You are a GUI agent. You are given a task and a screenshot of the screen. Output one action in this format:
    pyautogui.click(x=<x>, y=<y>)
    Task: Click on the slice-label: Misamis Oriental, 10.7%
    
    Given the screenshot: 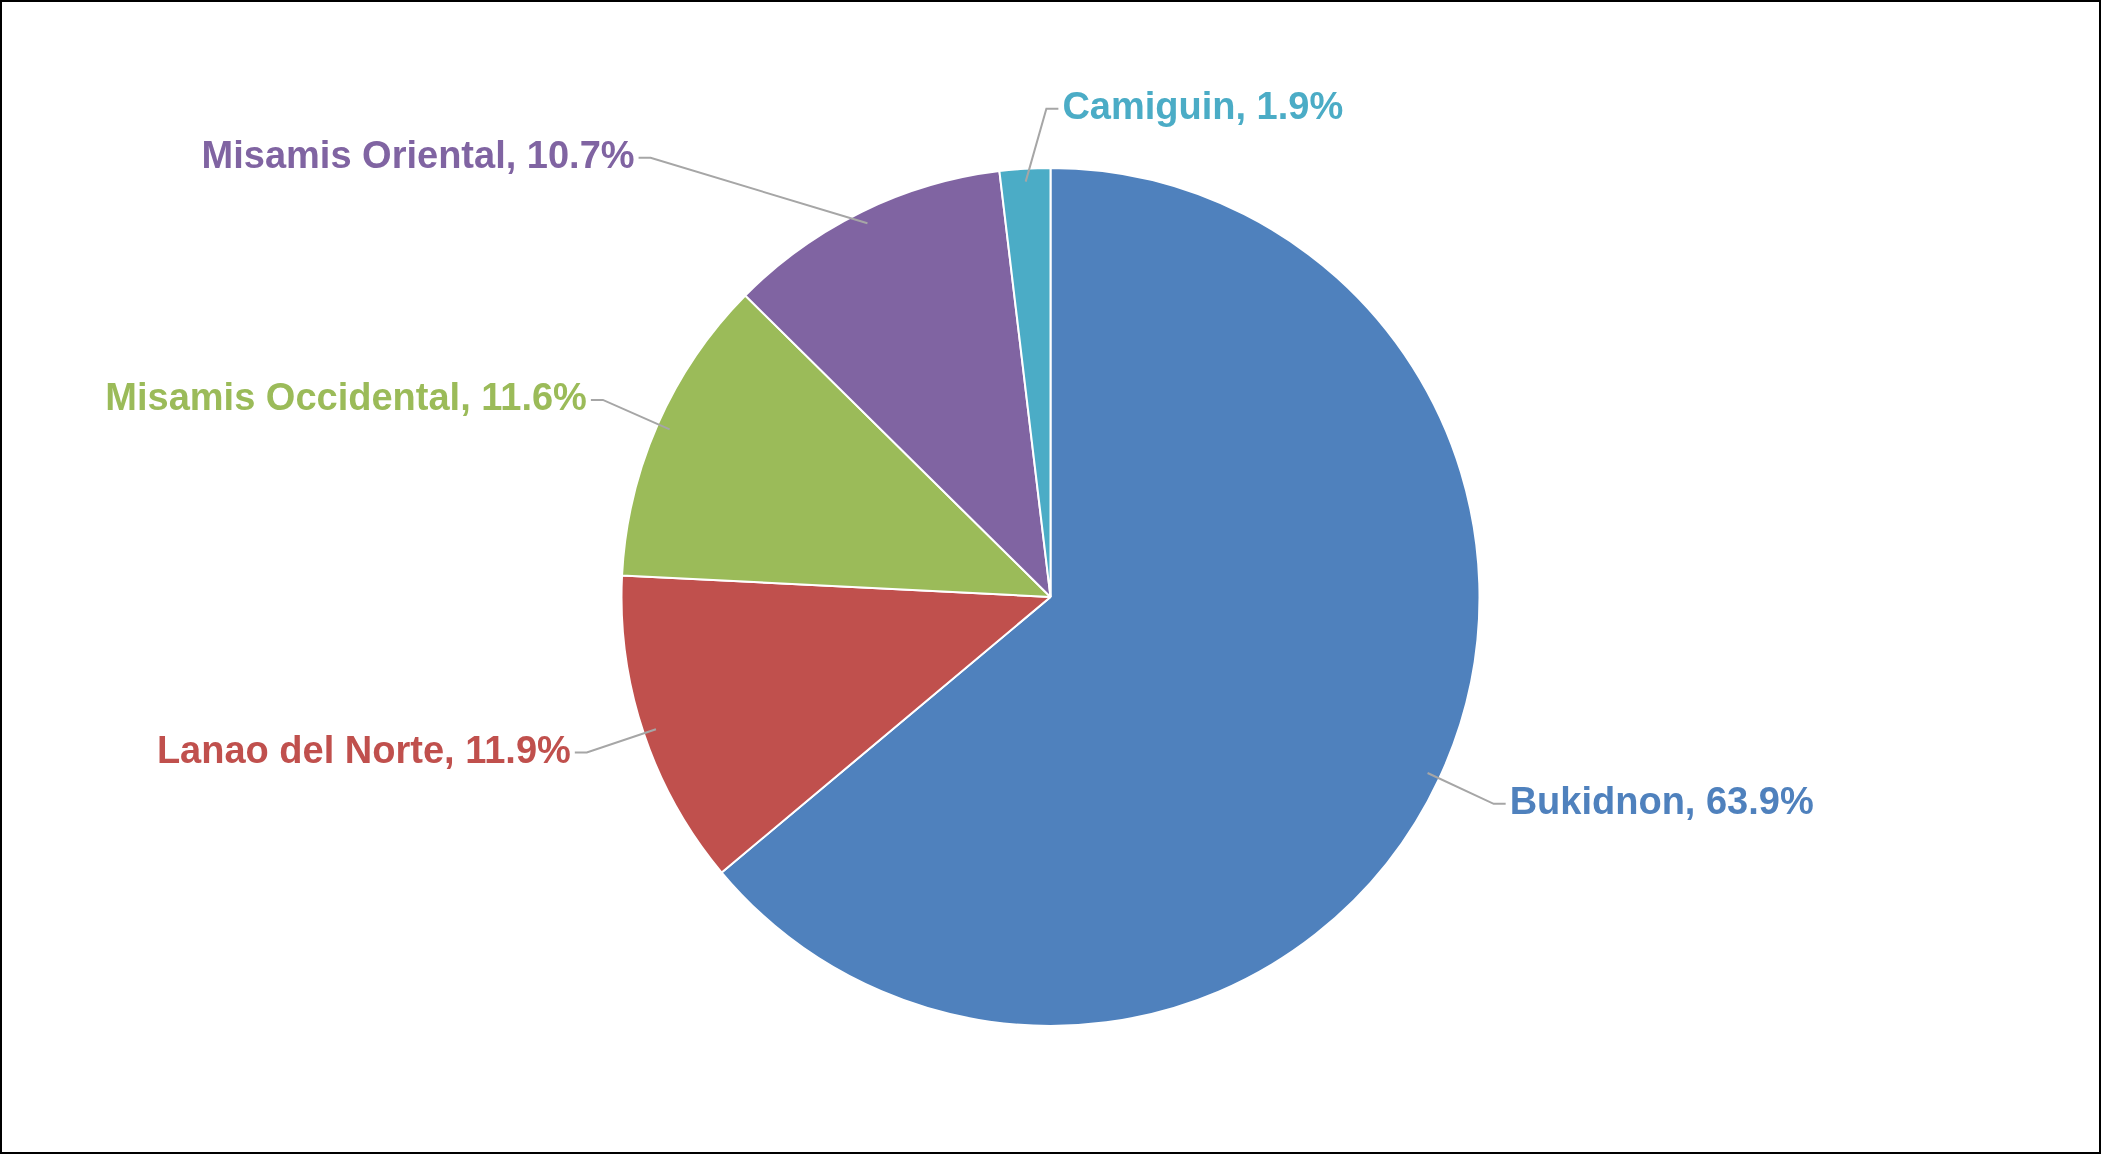 What is the action you would take?
    pyautogui.click(x=418, y=155)
    